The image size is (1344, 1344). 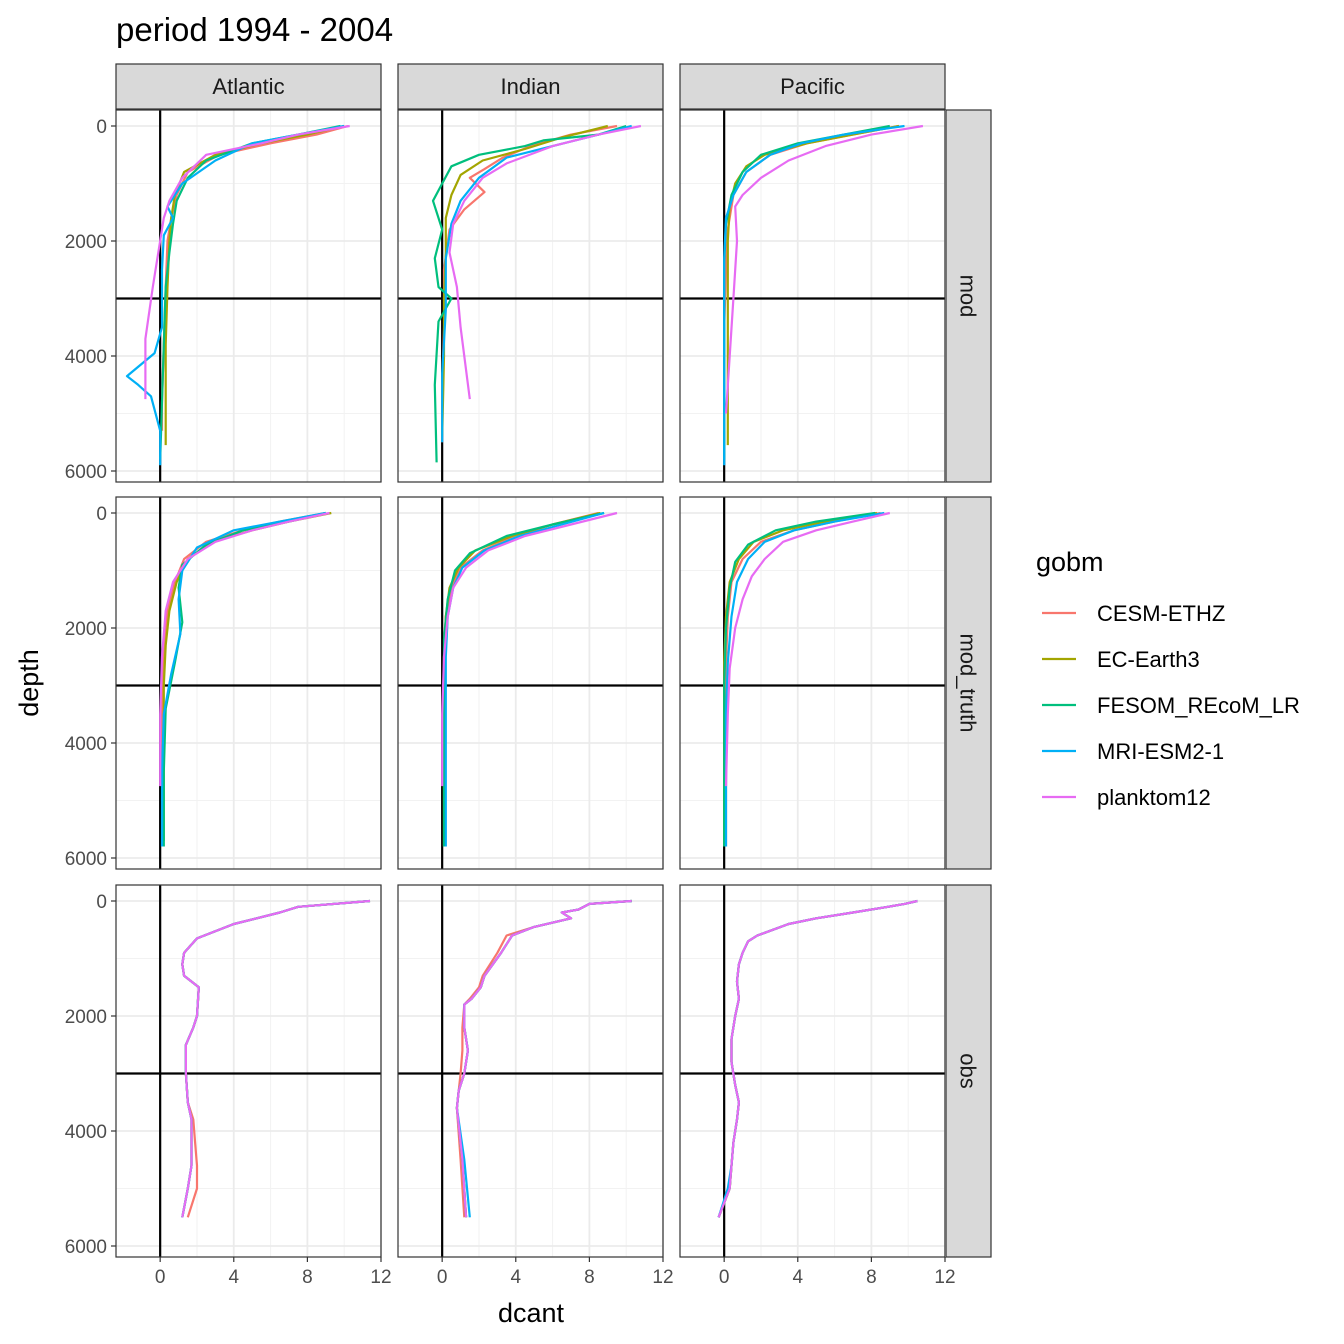 I want to click on legend-label: MRI-ESM2-1, so click(x=1160, y=751).